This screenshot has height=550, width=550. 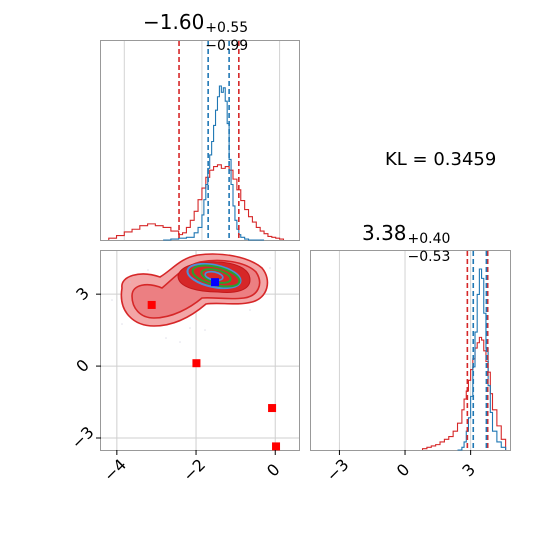 I want to click on marginal-x-title-lower: −0.99, so click(x=227, y=46).